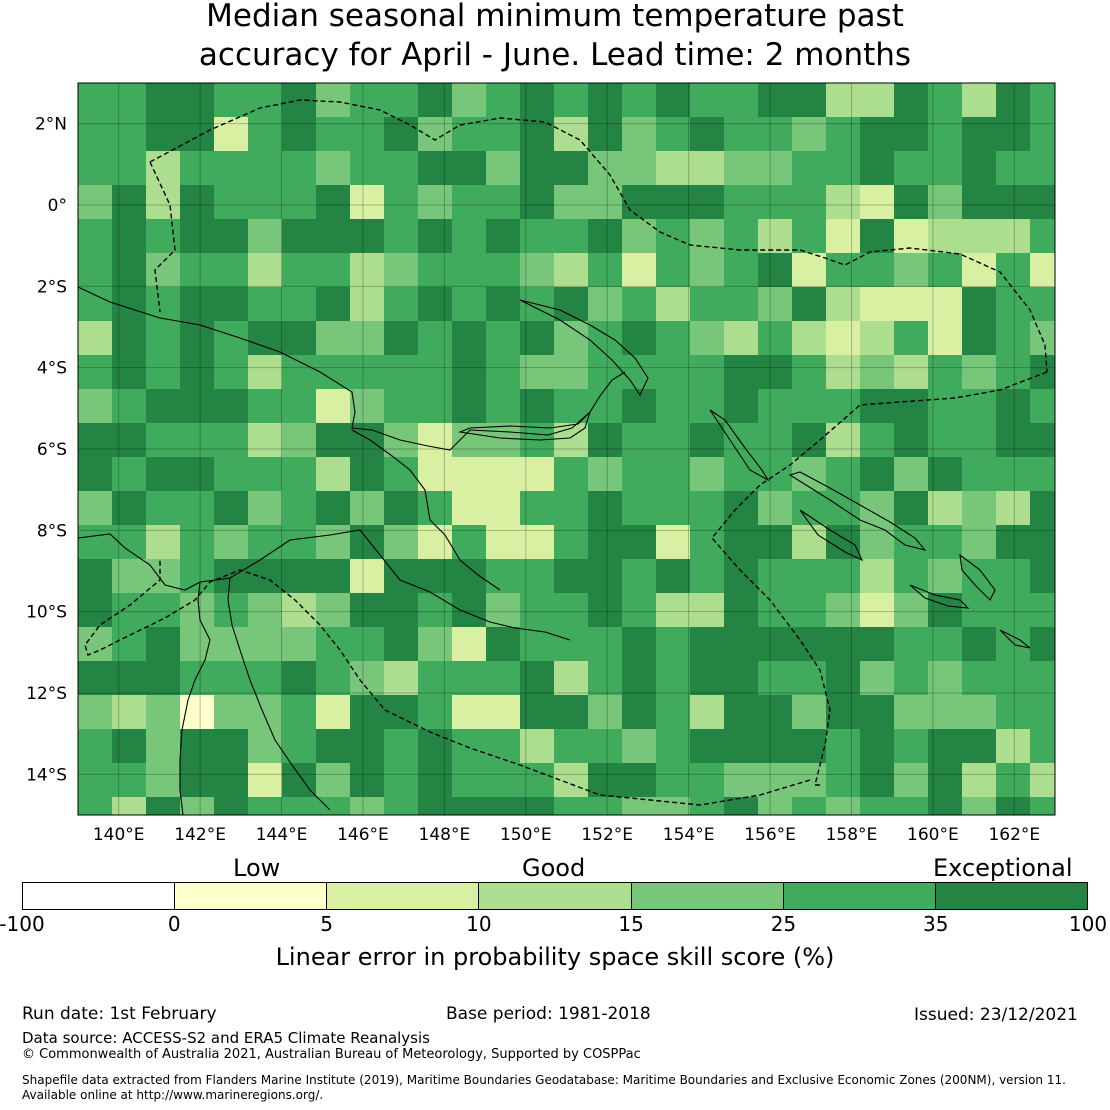 The image size is (1110, 1110). What do you see at coordinates (174, 924) in the screenshot?
I see `colorbar-tick-label: 0` at bounding box center [174, 924].